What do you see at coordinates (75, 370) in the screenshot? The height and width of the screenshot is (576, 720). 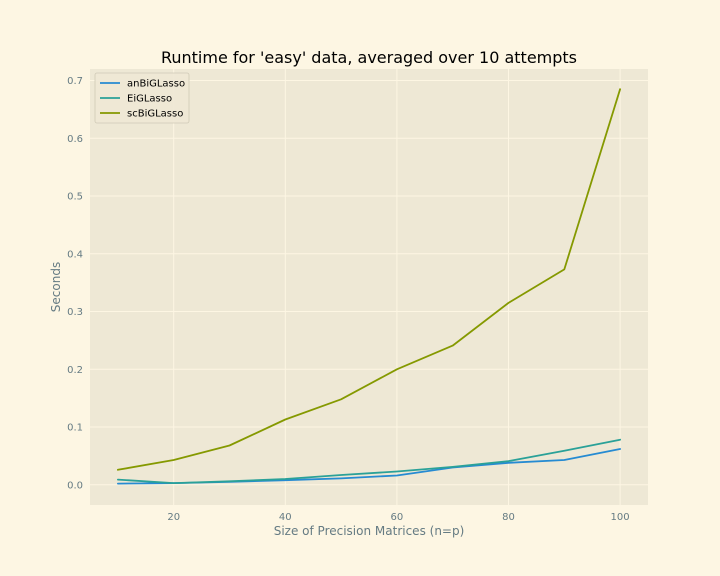 I see `y-tick-label: 0.2` at bounding box center [75, 370].